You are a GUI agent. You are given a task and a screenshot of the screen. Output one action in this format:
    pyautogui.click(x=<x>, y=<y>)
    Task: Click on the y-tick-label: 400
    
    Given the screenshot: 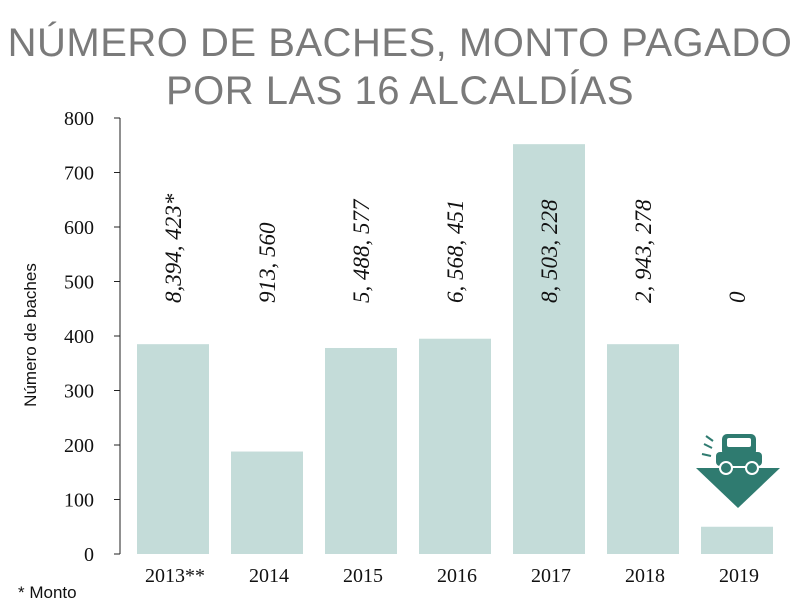 What is the action you would take?
    pyautogui.click(x=79, y=337)
    